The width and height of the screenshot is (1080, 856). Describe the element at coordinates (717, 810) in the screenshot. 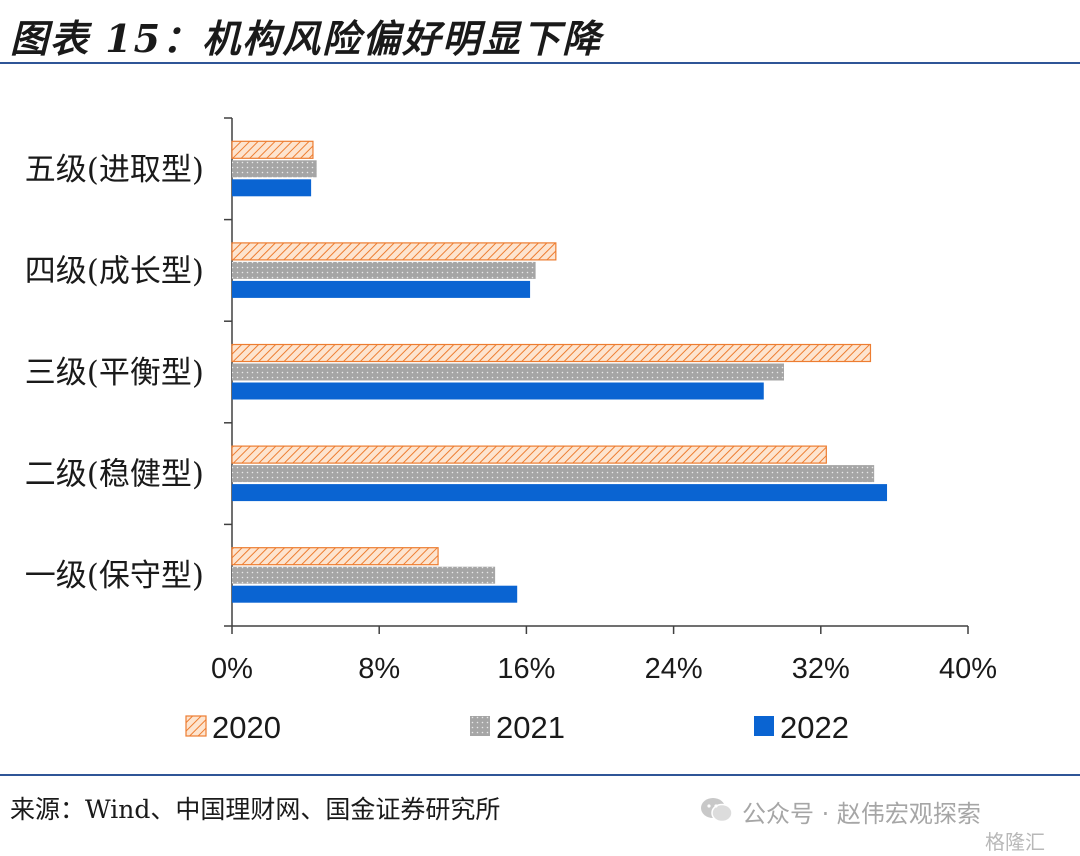

I see `wechat-icon` at that location.